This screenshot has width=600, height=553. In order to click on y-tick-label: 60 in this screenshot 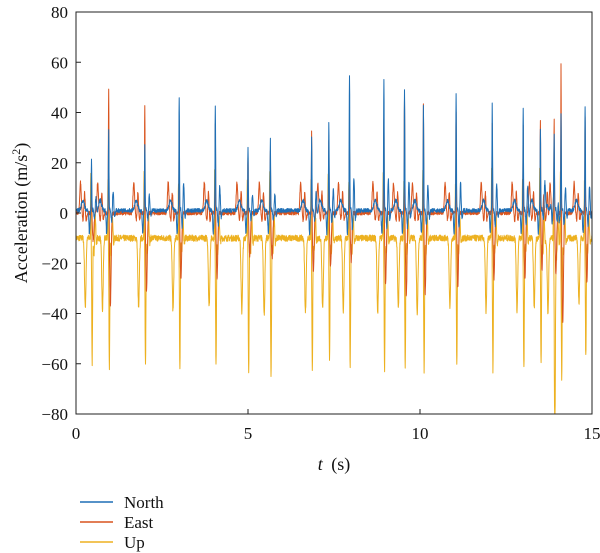, I will do `click(59, 62)`.